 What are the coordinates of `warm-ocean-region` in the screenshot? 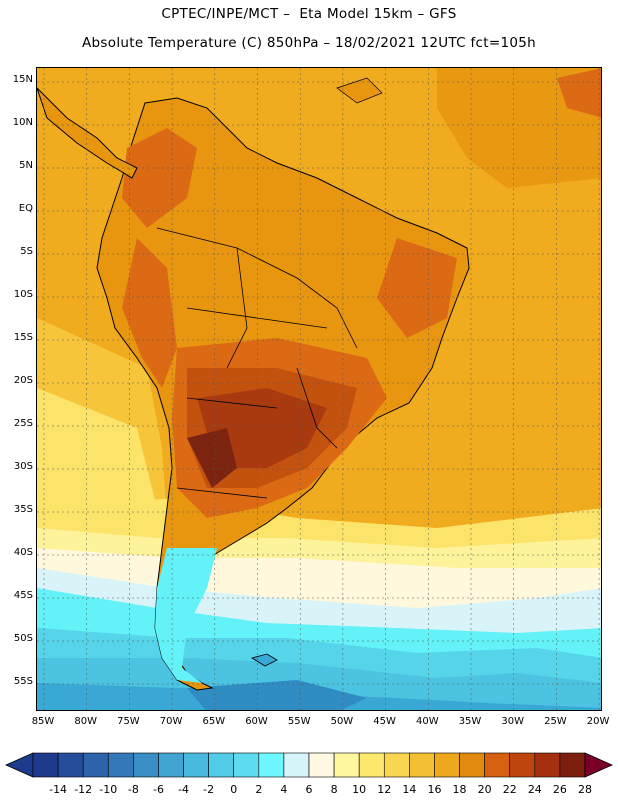 It's located at (519, 128).